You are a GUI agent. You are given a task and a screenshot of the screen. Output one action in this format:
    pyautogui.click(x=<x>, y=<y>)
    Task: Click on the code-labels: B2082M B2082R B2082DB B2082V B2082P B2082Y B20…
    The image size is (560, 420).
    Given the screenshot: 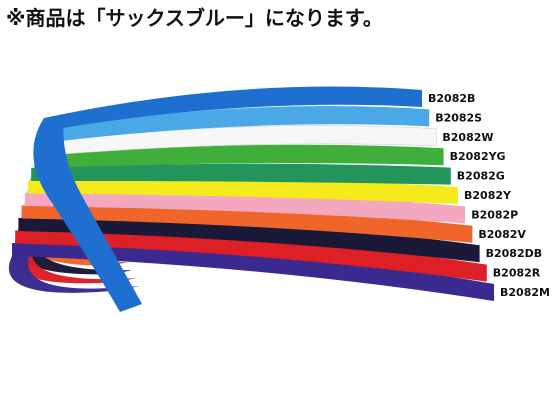 What is the action you would take?
    pyautogui.click(x=489, y=195)
    